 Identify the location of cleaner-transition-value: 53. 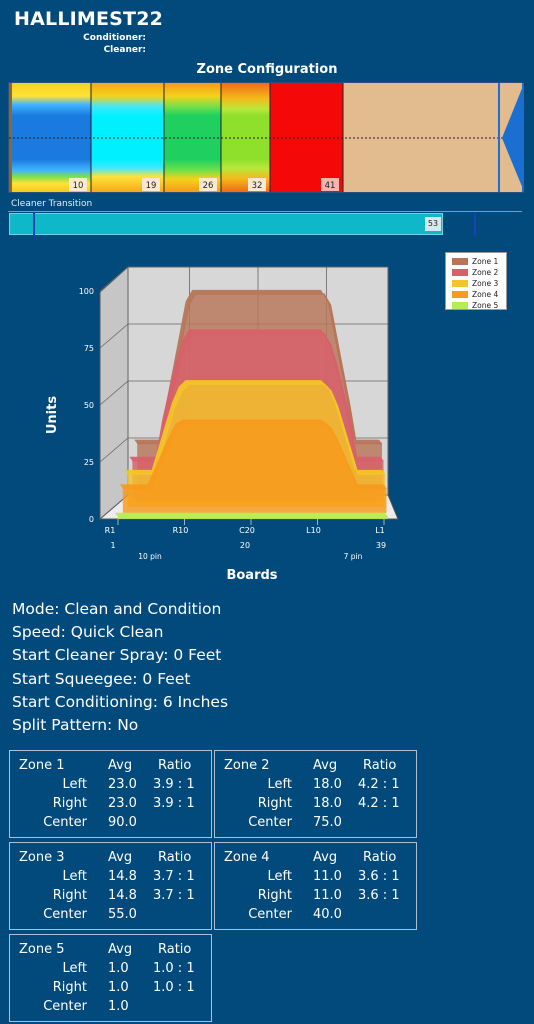
(433, 224).